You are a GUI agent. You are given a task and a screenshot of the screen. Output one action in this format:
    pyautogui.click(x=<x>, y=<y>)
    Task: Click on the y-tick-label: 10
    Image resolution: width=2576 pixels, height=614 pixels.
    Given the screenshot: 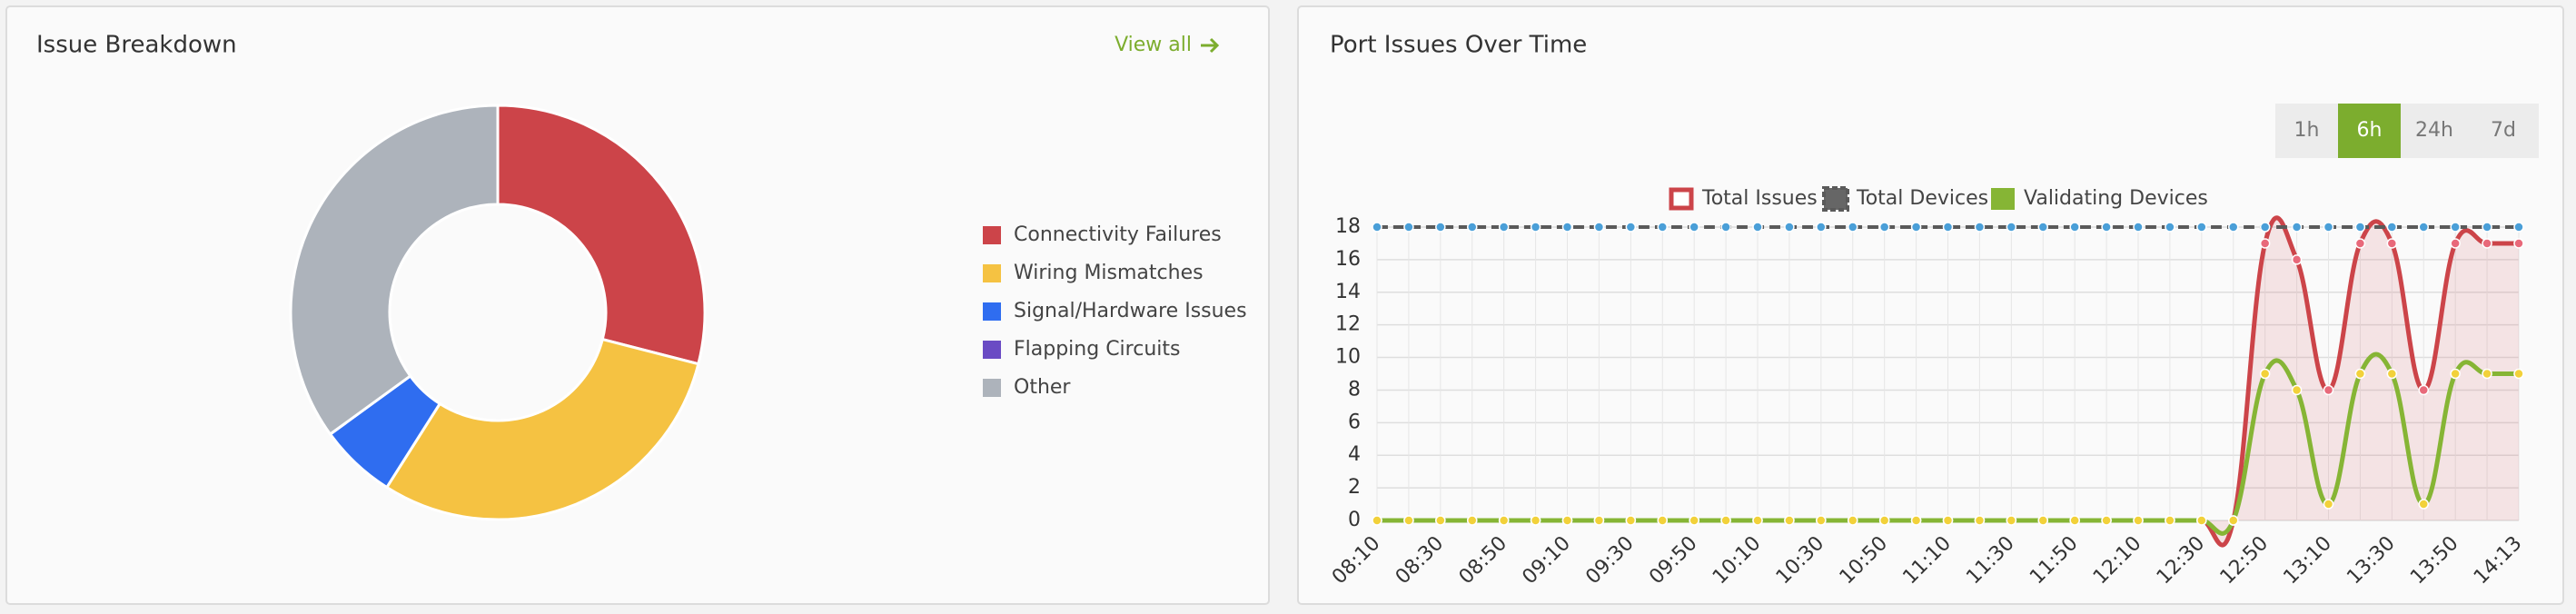 What is the action you would take?
    pyautogui.click(x=1348, y=357)
    